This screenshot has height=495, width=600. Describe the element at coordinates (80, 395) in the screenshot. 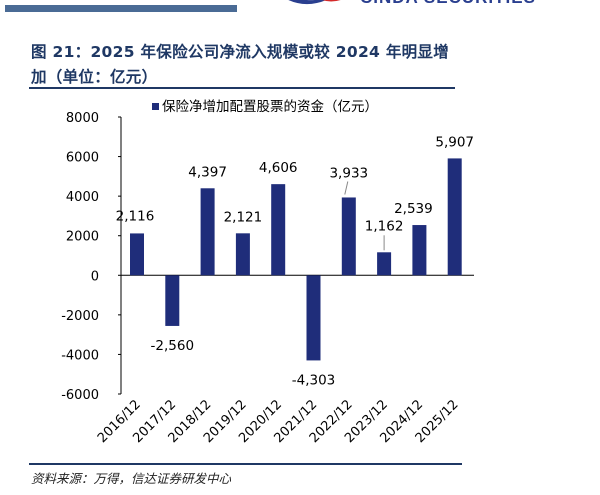

I see `y-tick-label: -6000` at that location.